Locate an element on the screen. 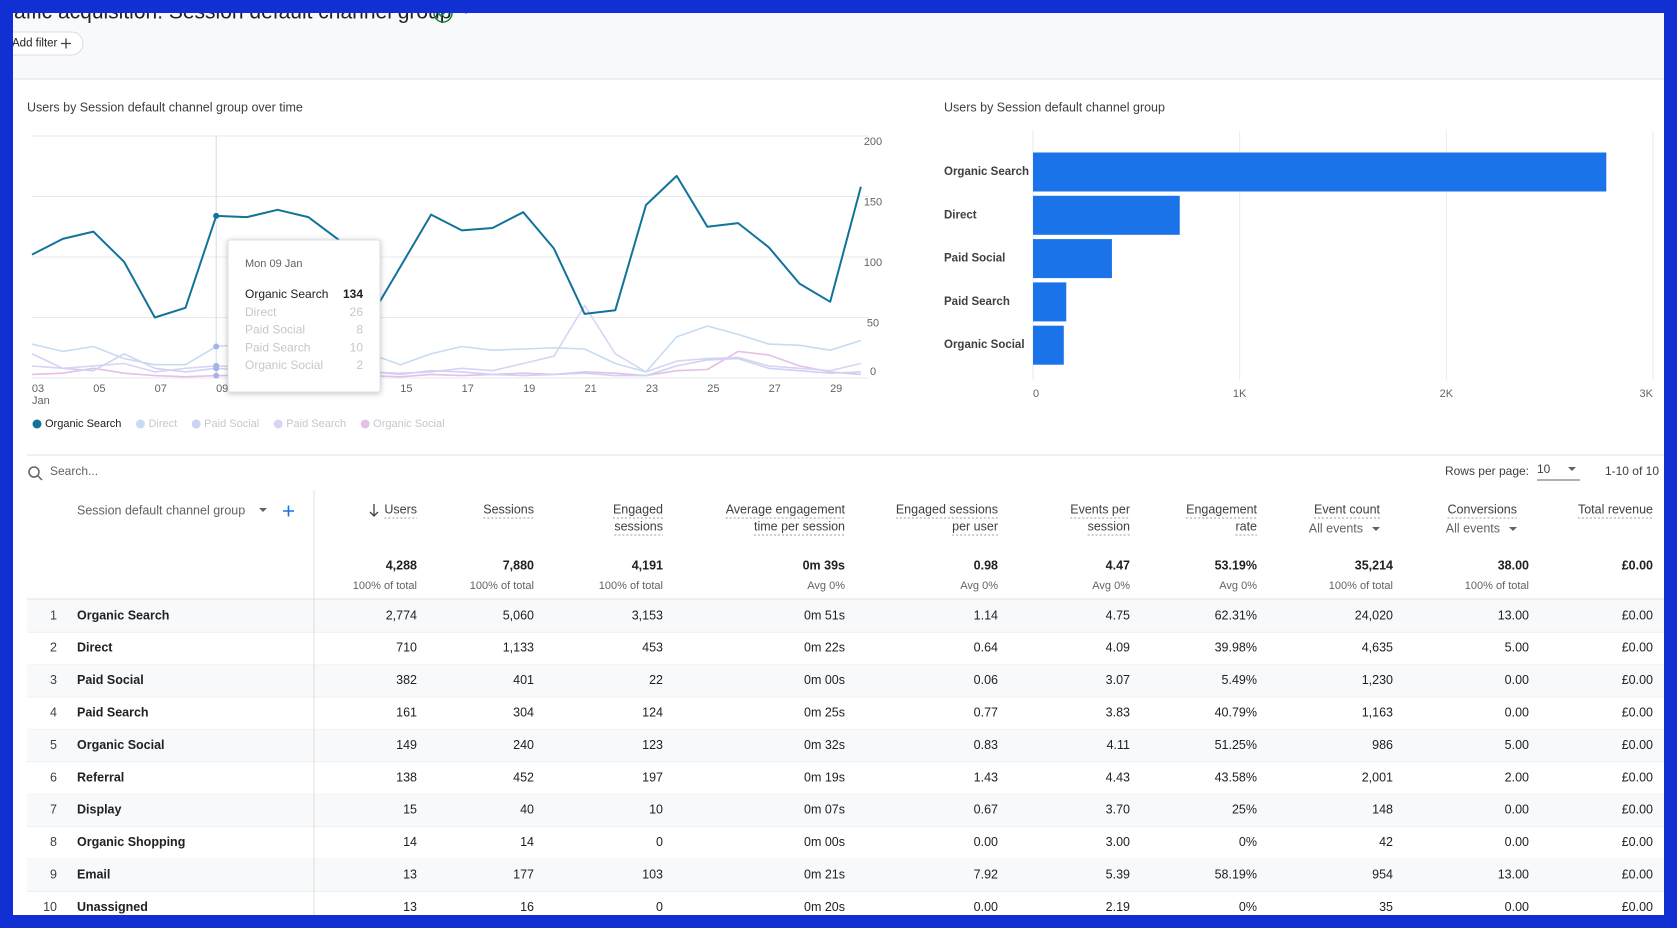 The image size is (1677, 928). row-value: 148 is located at coordinates (1382, 810).